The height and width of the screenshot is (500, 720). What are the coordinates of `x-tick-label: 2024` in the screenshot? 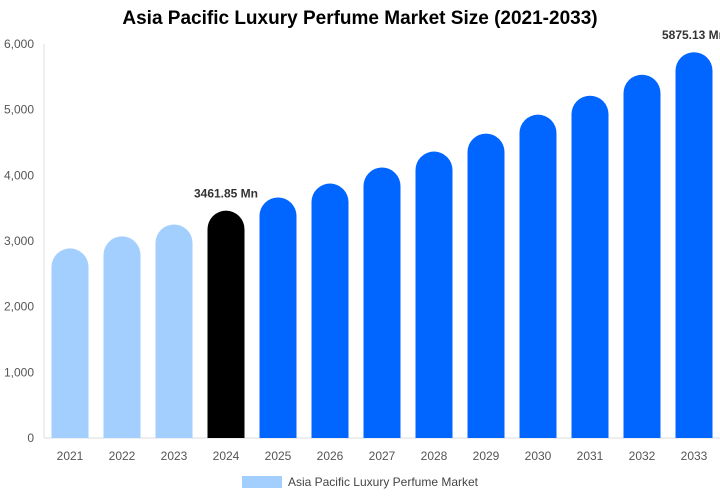 It's located at (226, 456).